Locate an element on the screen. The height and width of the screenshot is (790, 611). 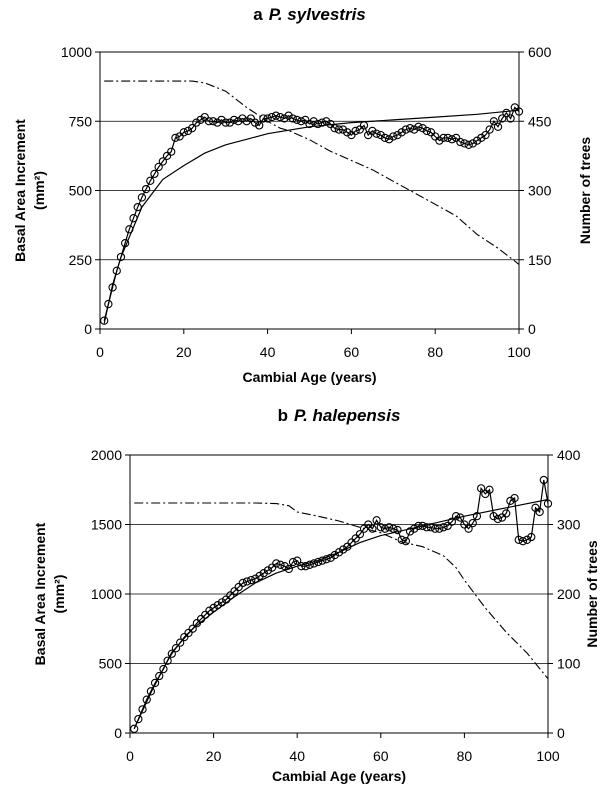
y2-axis-title: Number of trees is located at coordinates (592, 594).